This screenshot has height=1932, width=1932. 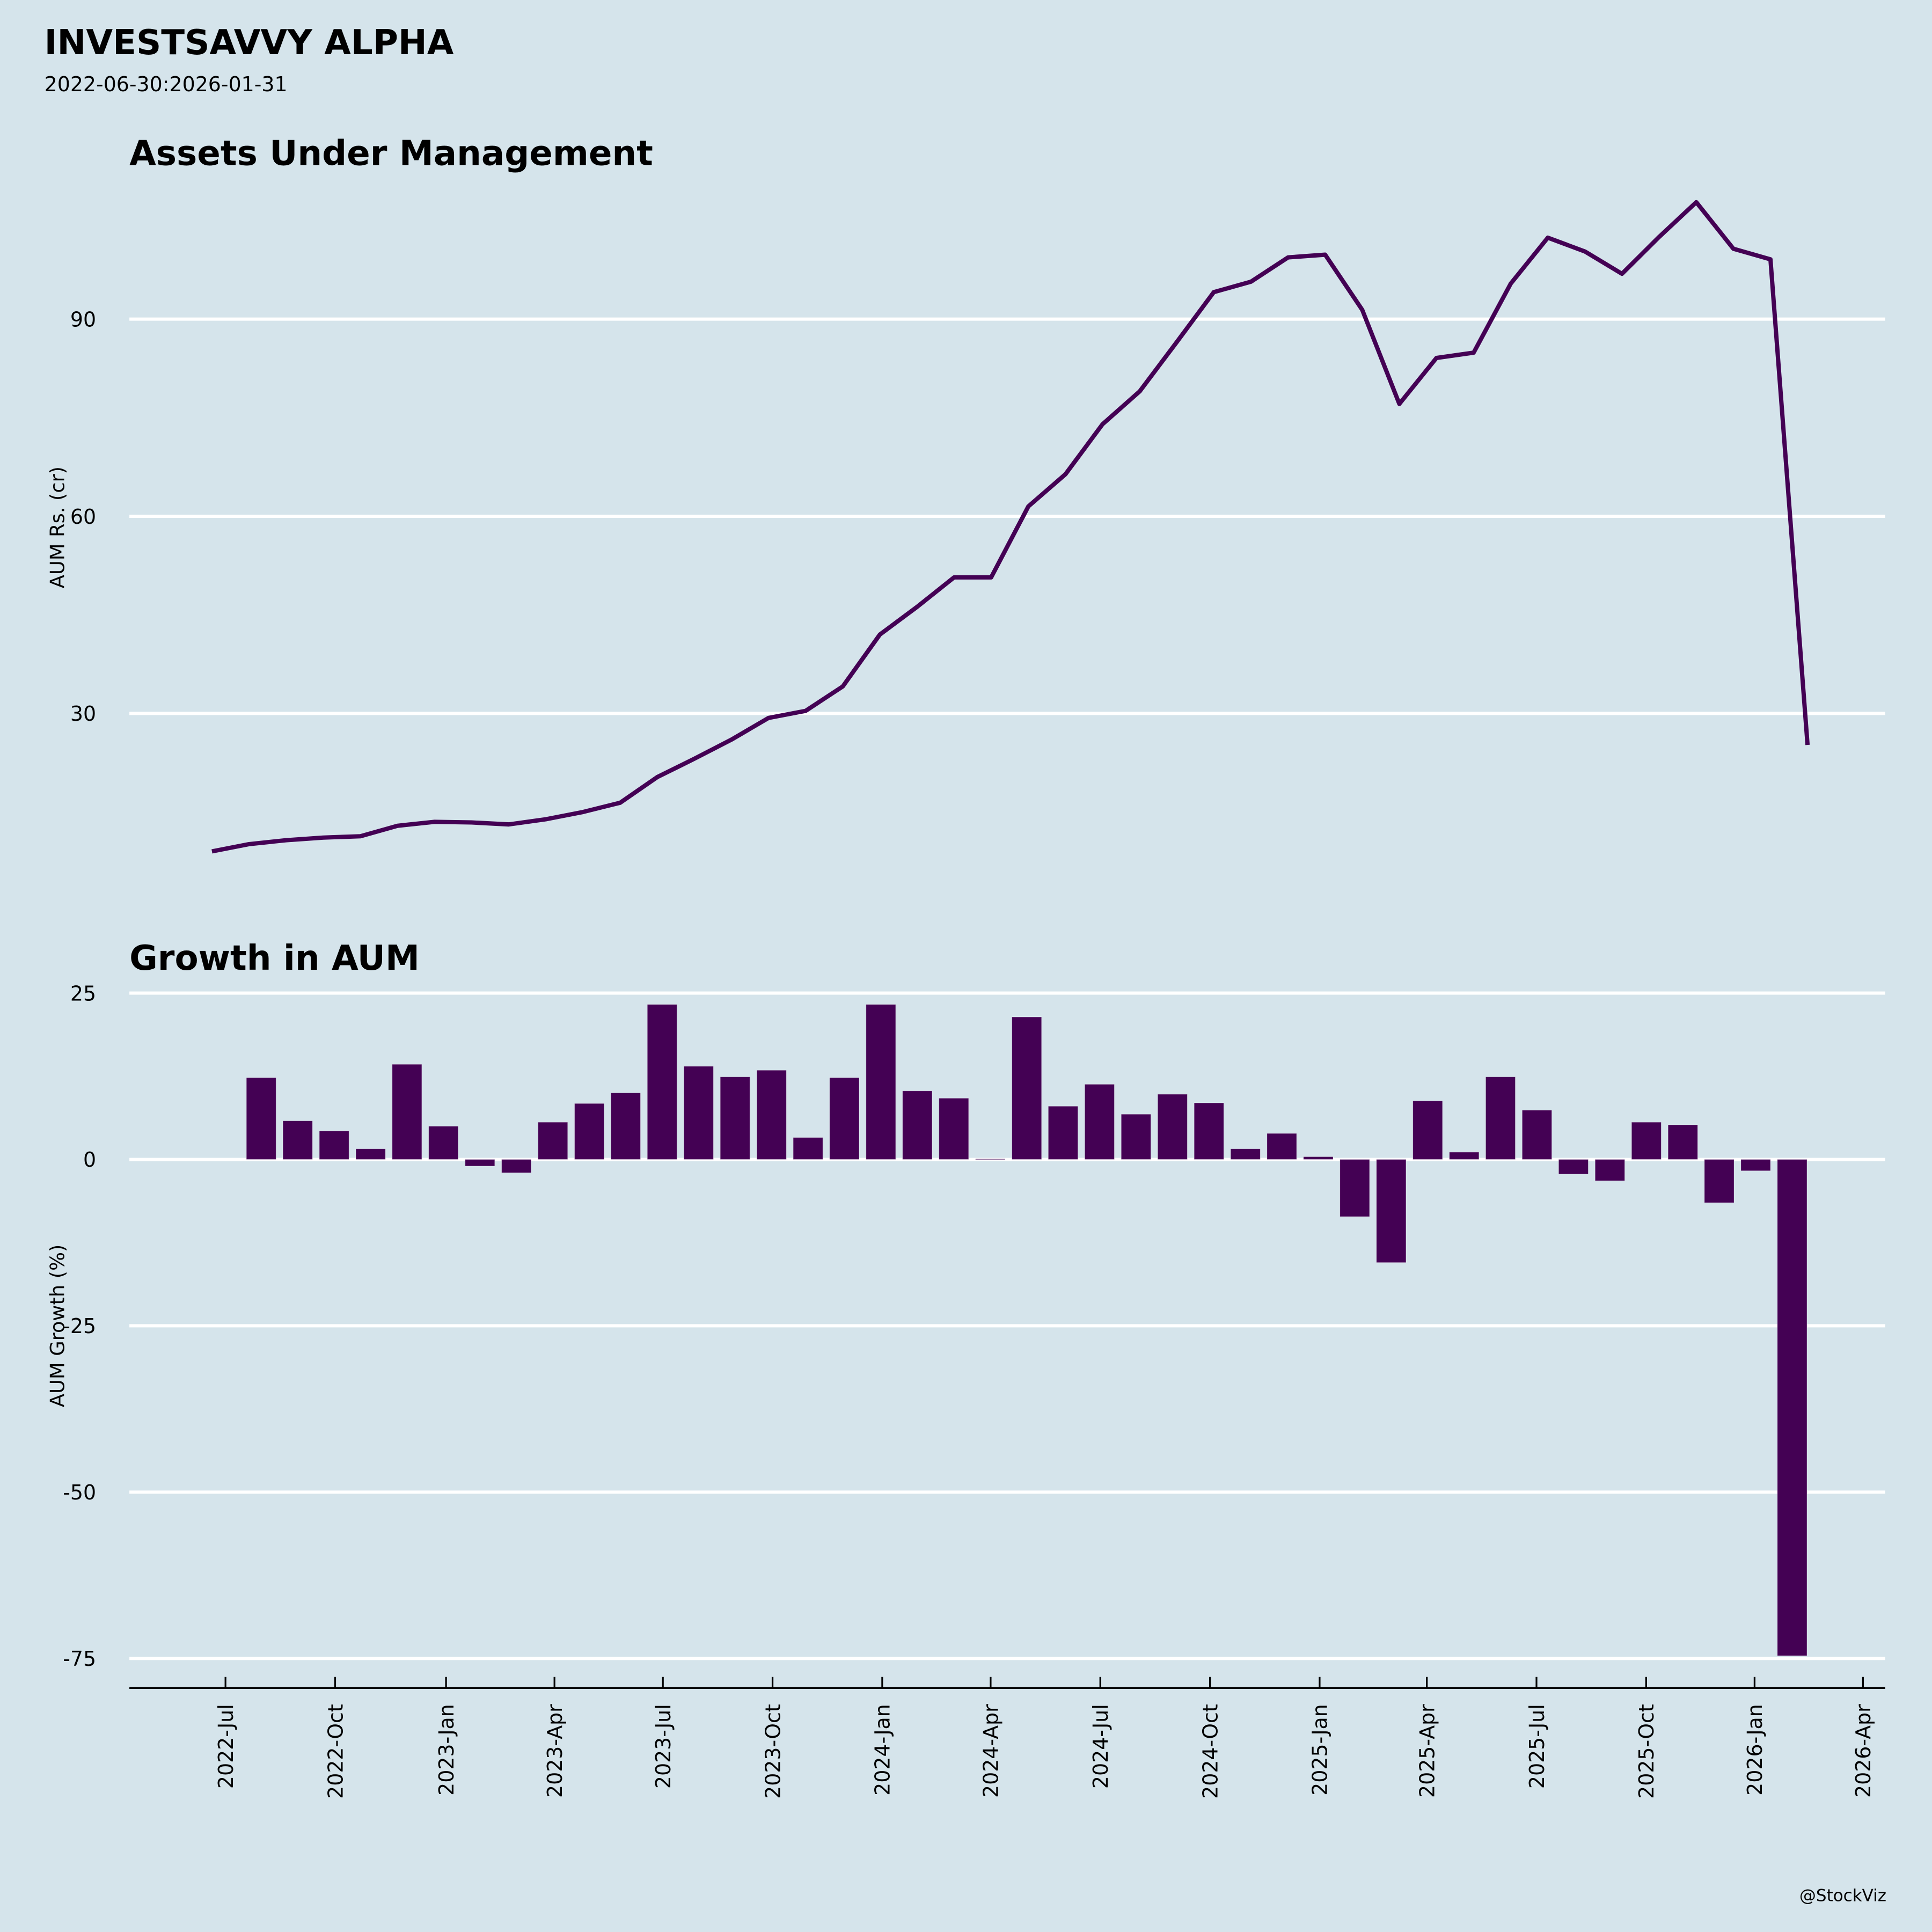 I want to click on x-tick-label: 2024-Jul, so click(x=1101, y=1746).